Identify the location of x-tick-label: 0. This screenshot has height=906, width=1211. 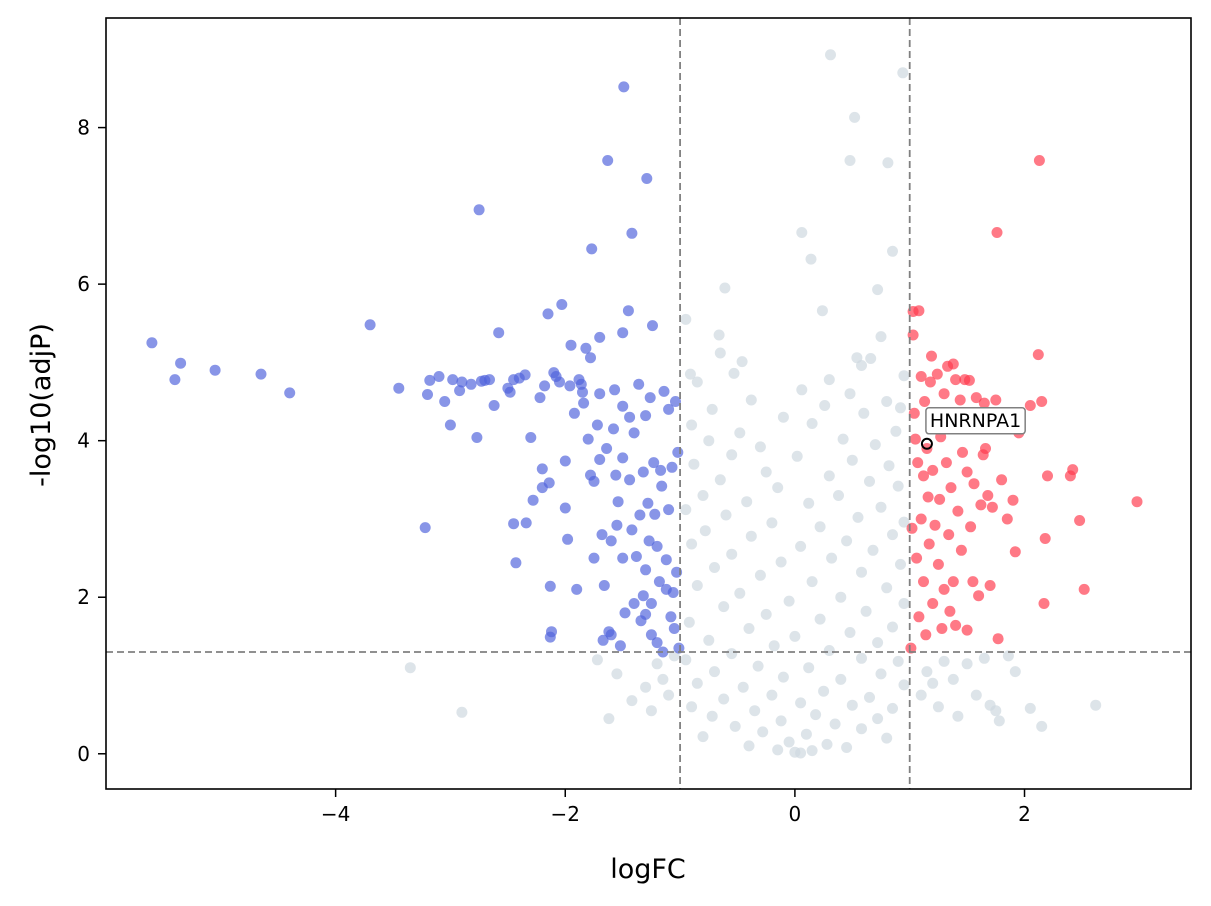
(795, 814).